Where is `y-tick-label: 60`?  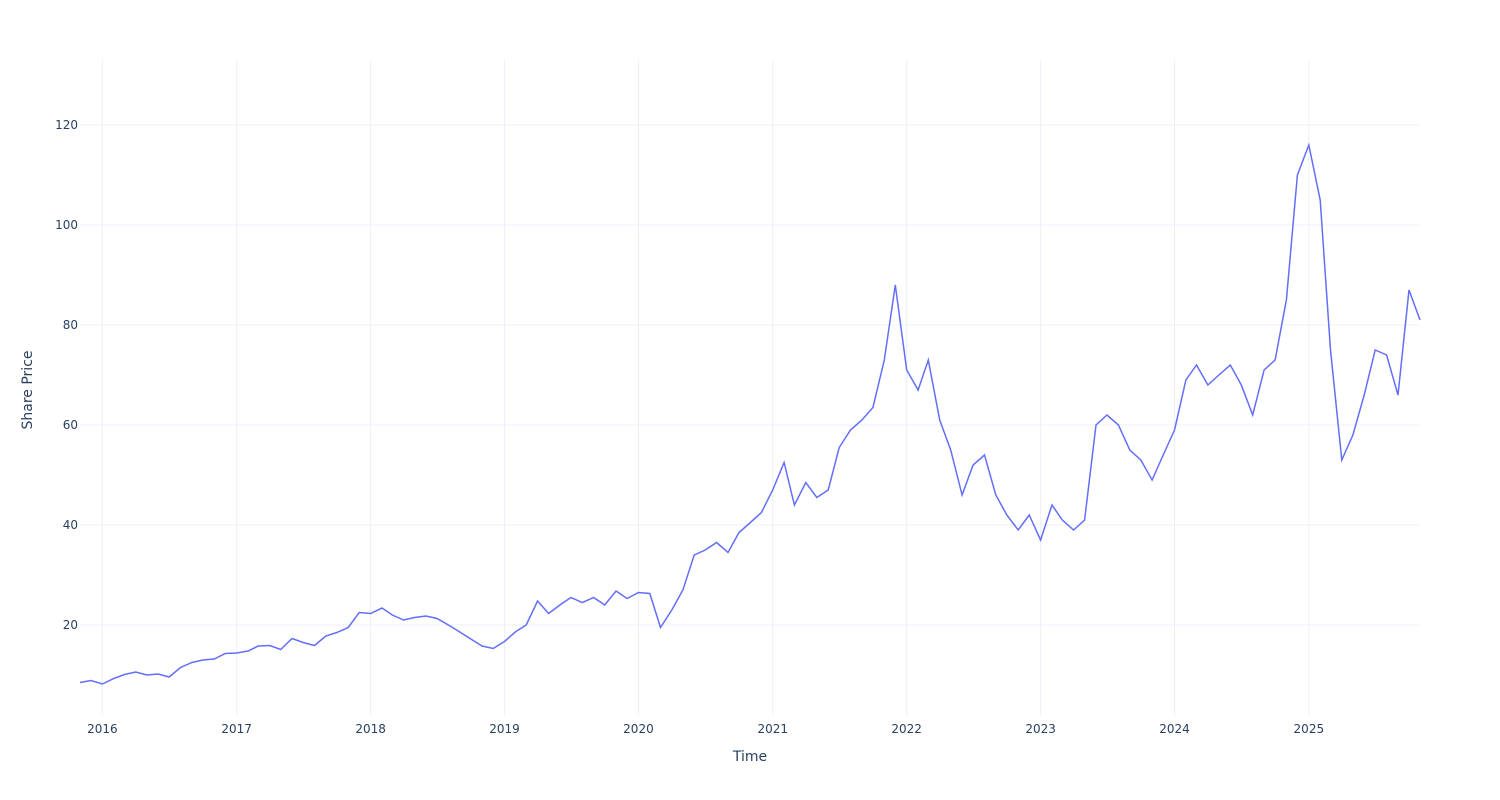
y-tick-label: 60 is located at coordinates (70, 425).